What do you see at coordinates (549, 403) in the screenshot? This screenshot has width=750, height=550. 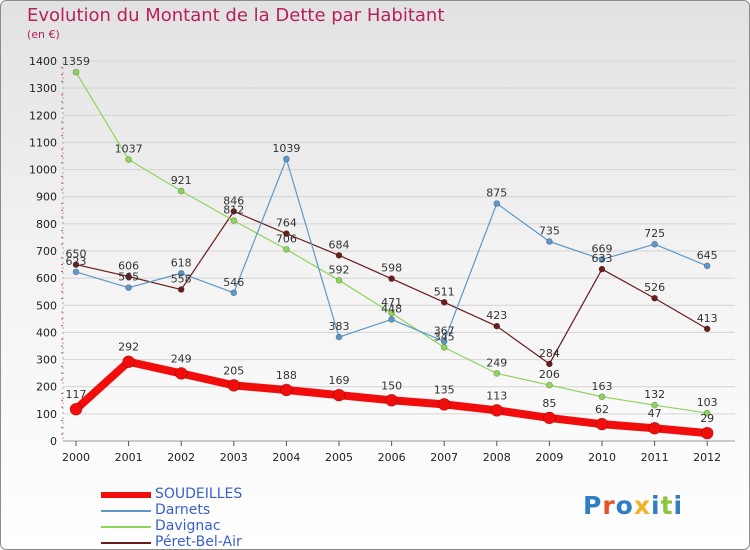 I see `data-label-soudeilles: 85` at bounding box center [549, 403].